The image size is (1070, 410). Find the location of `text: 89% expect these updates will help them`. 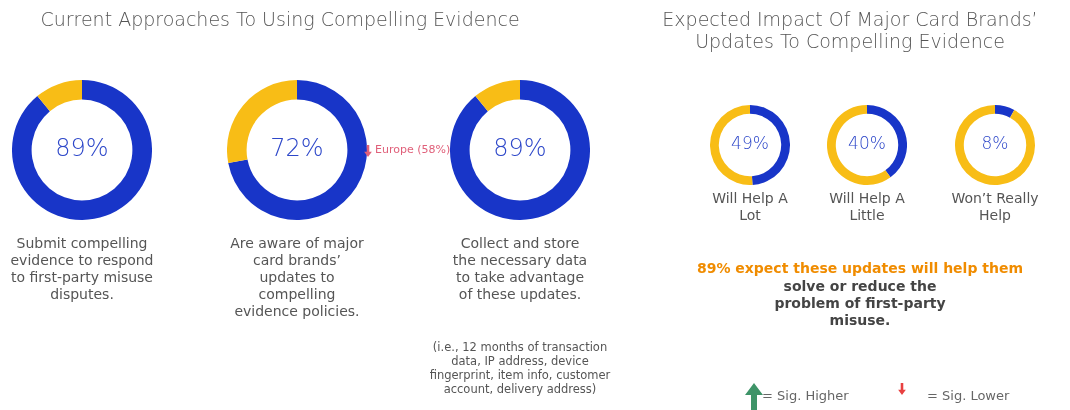

text: 89% expect these updates will help them is located at coordinates (860, 268).